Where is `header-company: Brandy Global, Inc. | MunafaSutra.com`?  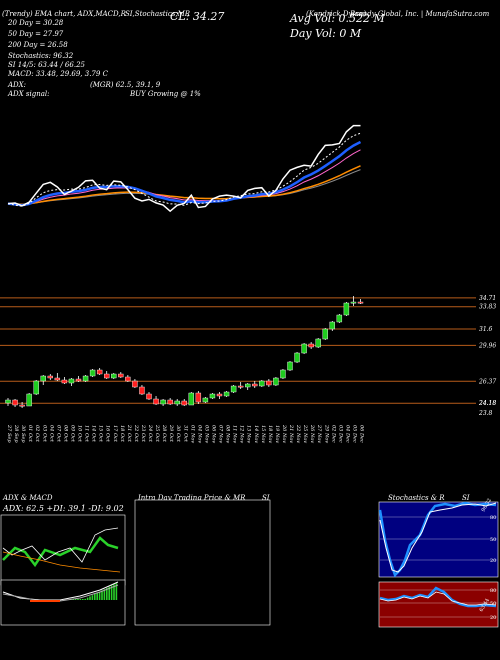
header-company: Brandy Global, Inc. | MunafaSutra.com is located at coordinates (420, 14).